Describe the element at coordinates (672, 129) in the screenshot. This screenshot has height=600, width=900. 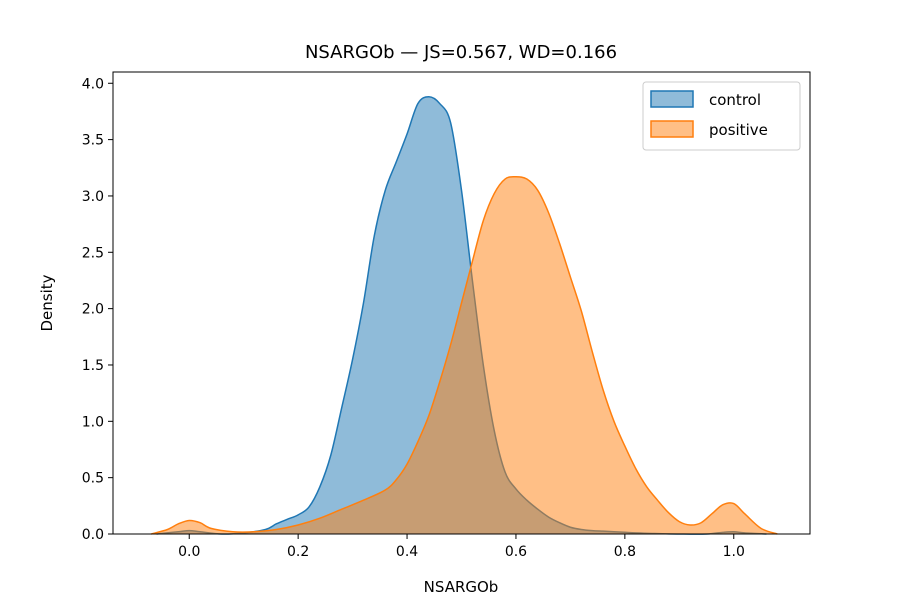
I see `legend-swatch-positive` at that location.